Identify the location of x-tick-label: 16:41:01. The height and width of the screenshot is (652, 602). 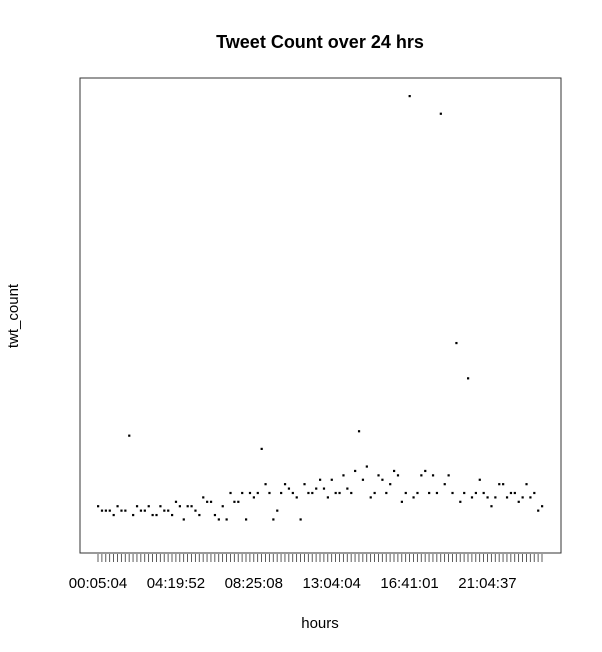
(409, 583).